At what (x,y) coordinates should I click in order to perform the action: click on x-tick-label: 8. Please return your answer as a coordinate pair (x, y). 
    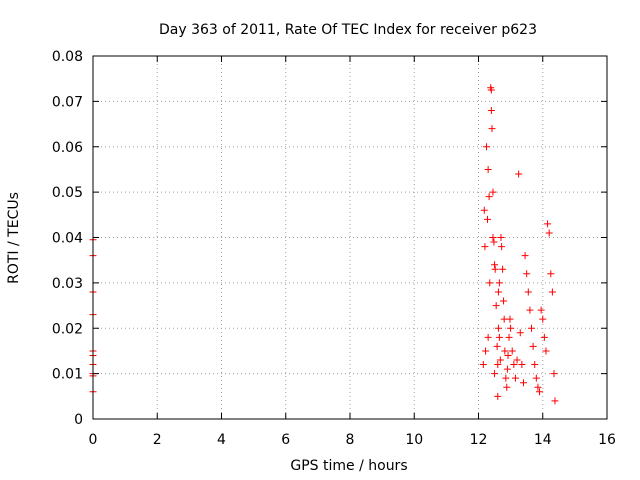
    Looking at the image, I should click on (350, 440).